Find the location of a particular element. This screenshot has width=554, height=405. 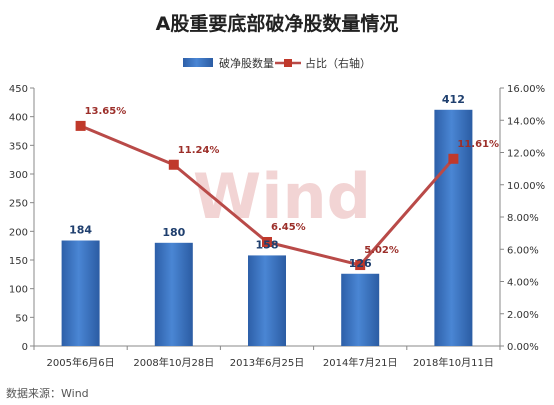

right-axis-tick-label: 0.00% is located at coordinates (523, 347).